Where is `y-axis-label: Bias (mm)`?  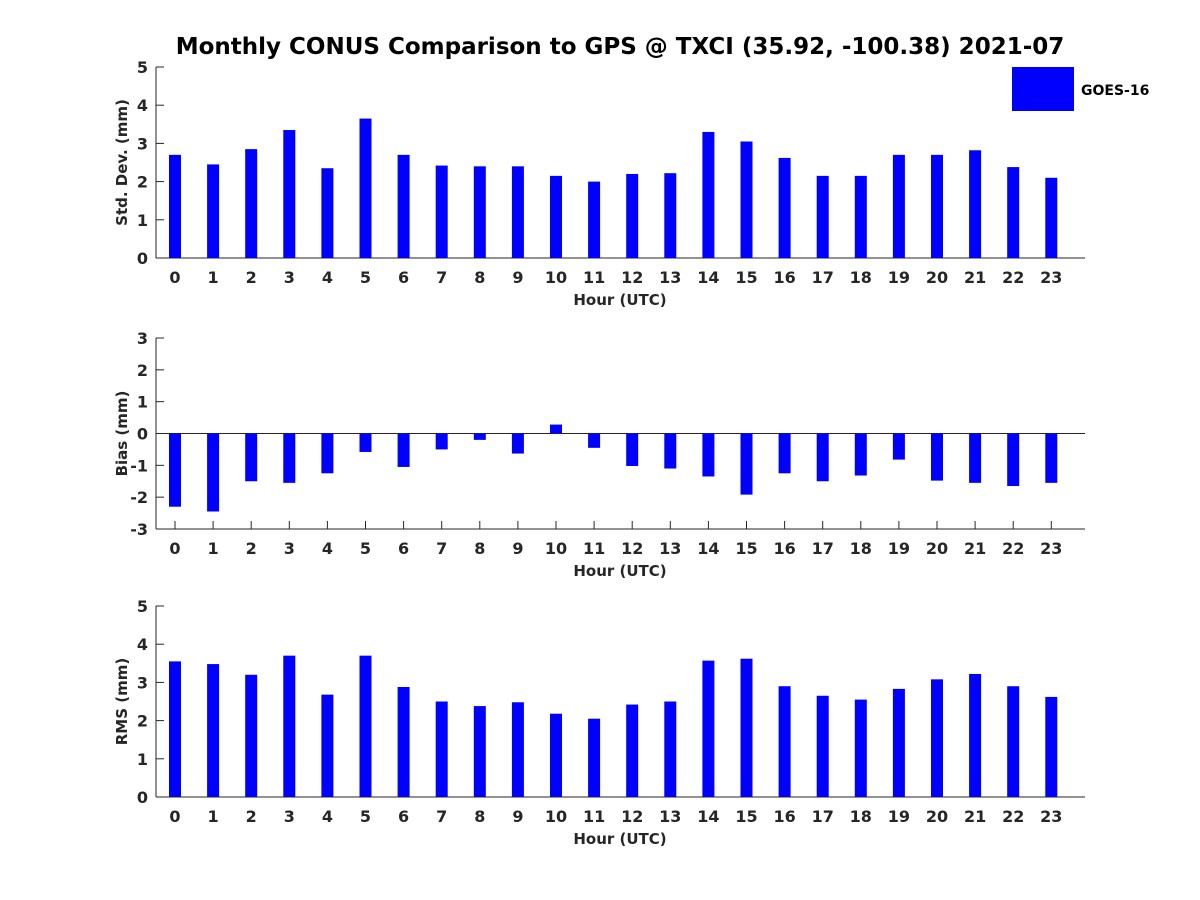
y-axis-label: Bias (mm) is located at coordinates (122, 434).